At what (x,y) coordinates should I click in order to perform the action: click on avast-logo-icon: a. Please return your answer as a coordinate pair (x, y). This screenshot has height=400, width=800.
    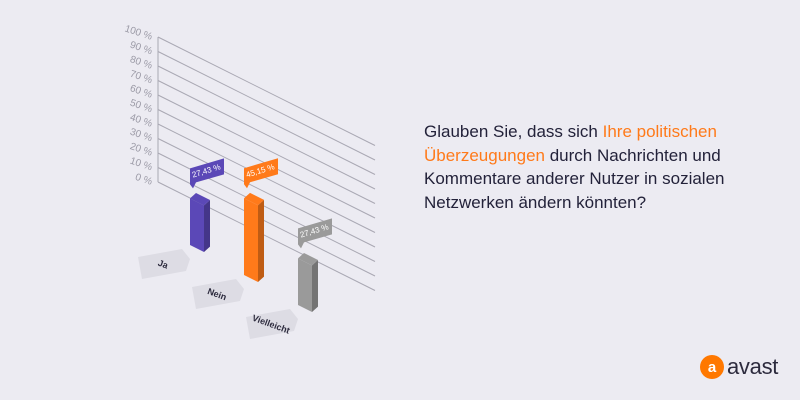
    Looking at the image, I should click on (712, 367).